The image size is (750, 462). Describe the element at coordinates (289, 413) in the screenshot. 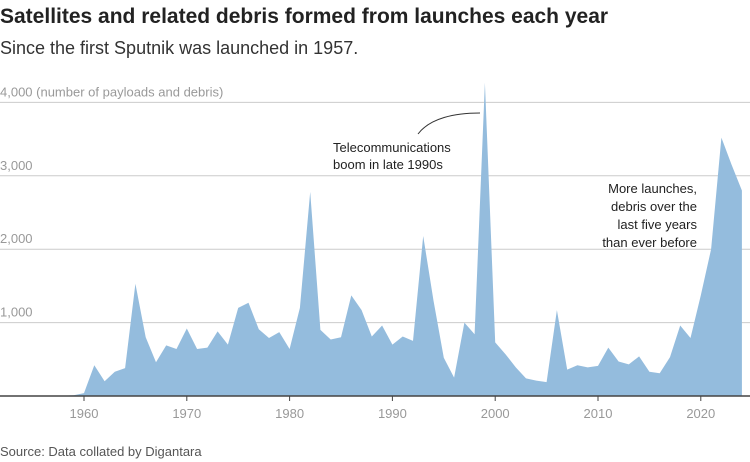

I see `x-tick-label: 1980` at that location.